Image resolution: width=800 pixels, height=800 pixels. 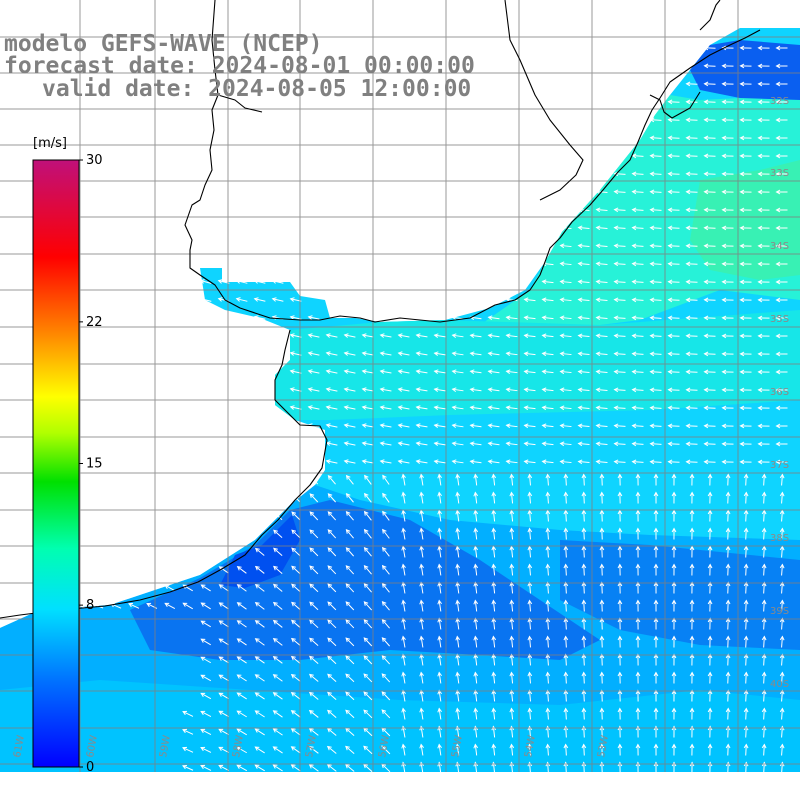 What do you see at coordinates (239, 66) in the screenshot?
I see `title-forecast-date: forecast date: 2024-08-01 00:00:00` at bounding box center [239, 66].